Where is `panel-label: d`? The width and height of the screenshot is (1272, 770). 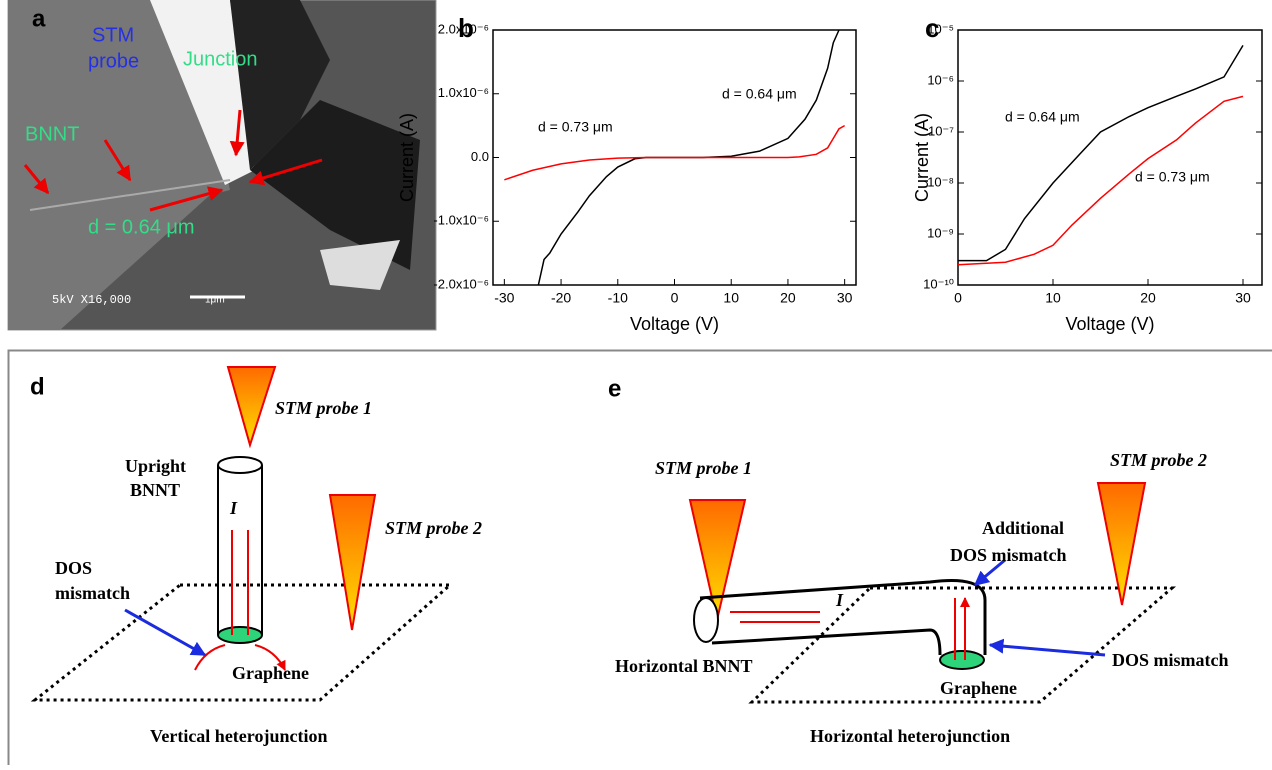
panel-label: d is located at coordinates (37, 386).